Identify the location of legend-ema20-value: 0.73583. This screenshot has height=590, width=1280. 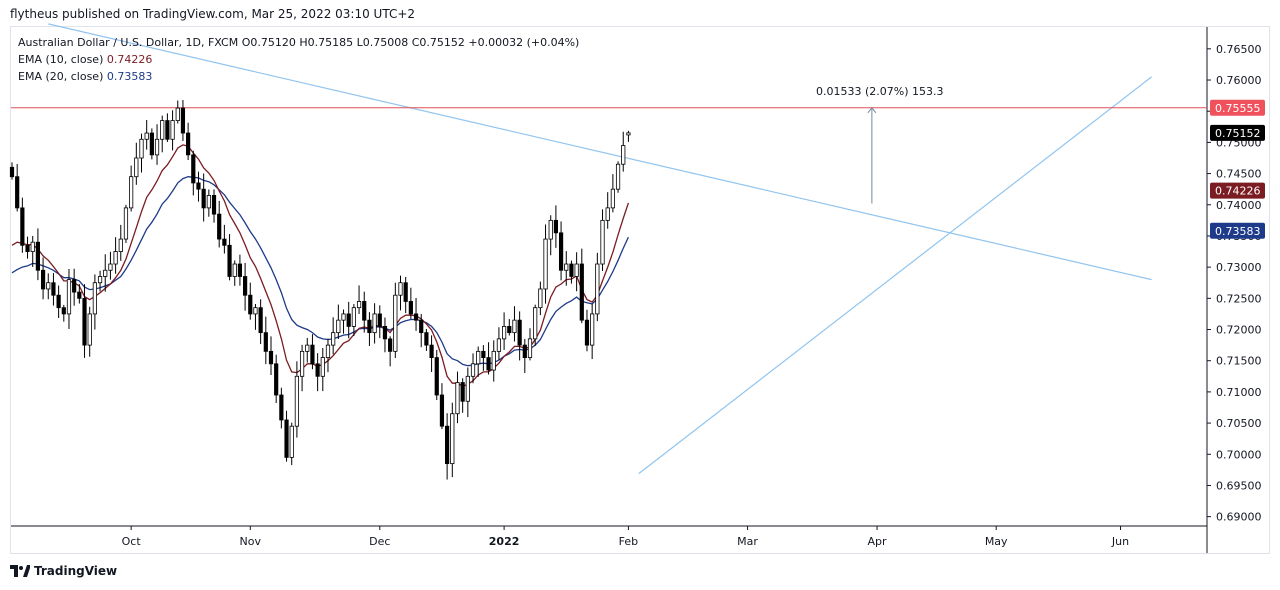
(129, 76).